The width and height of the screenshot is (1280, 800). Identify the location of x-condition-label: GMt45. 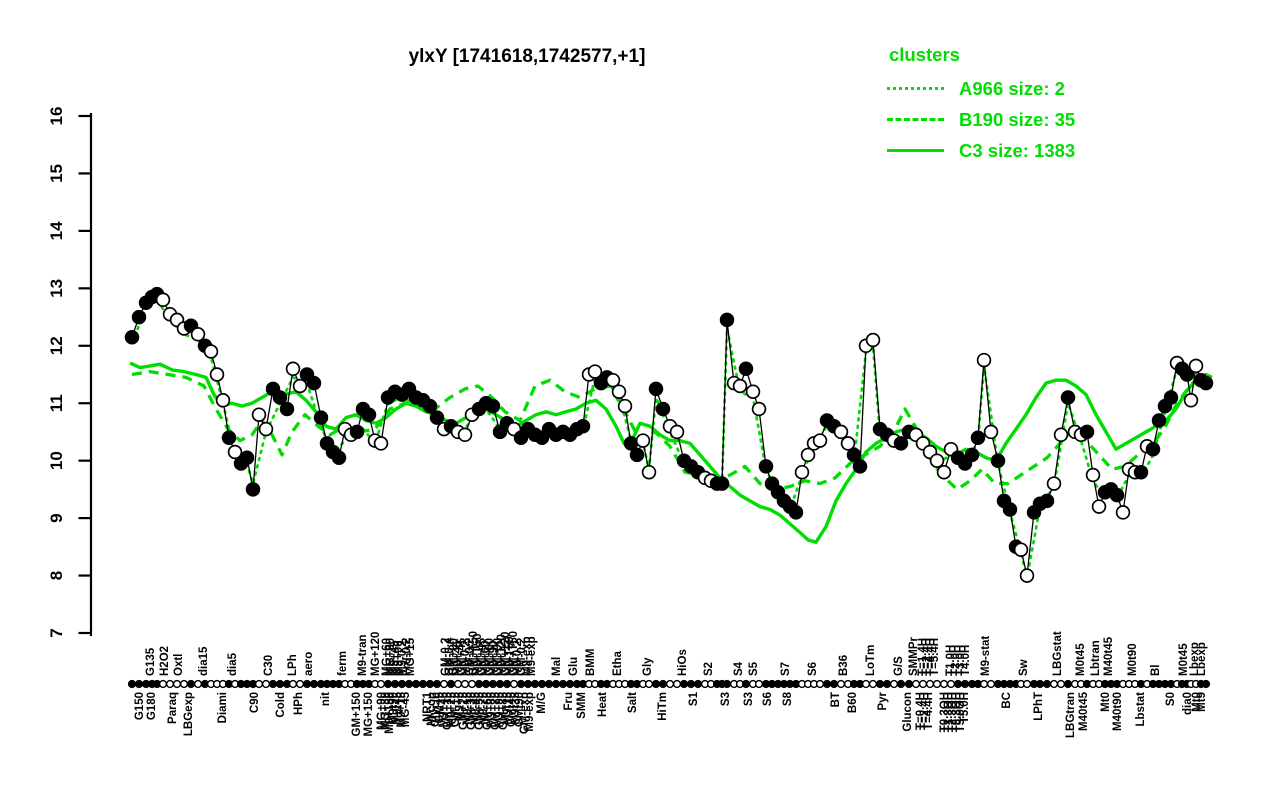
(512, 709).